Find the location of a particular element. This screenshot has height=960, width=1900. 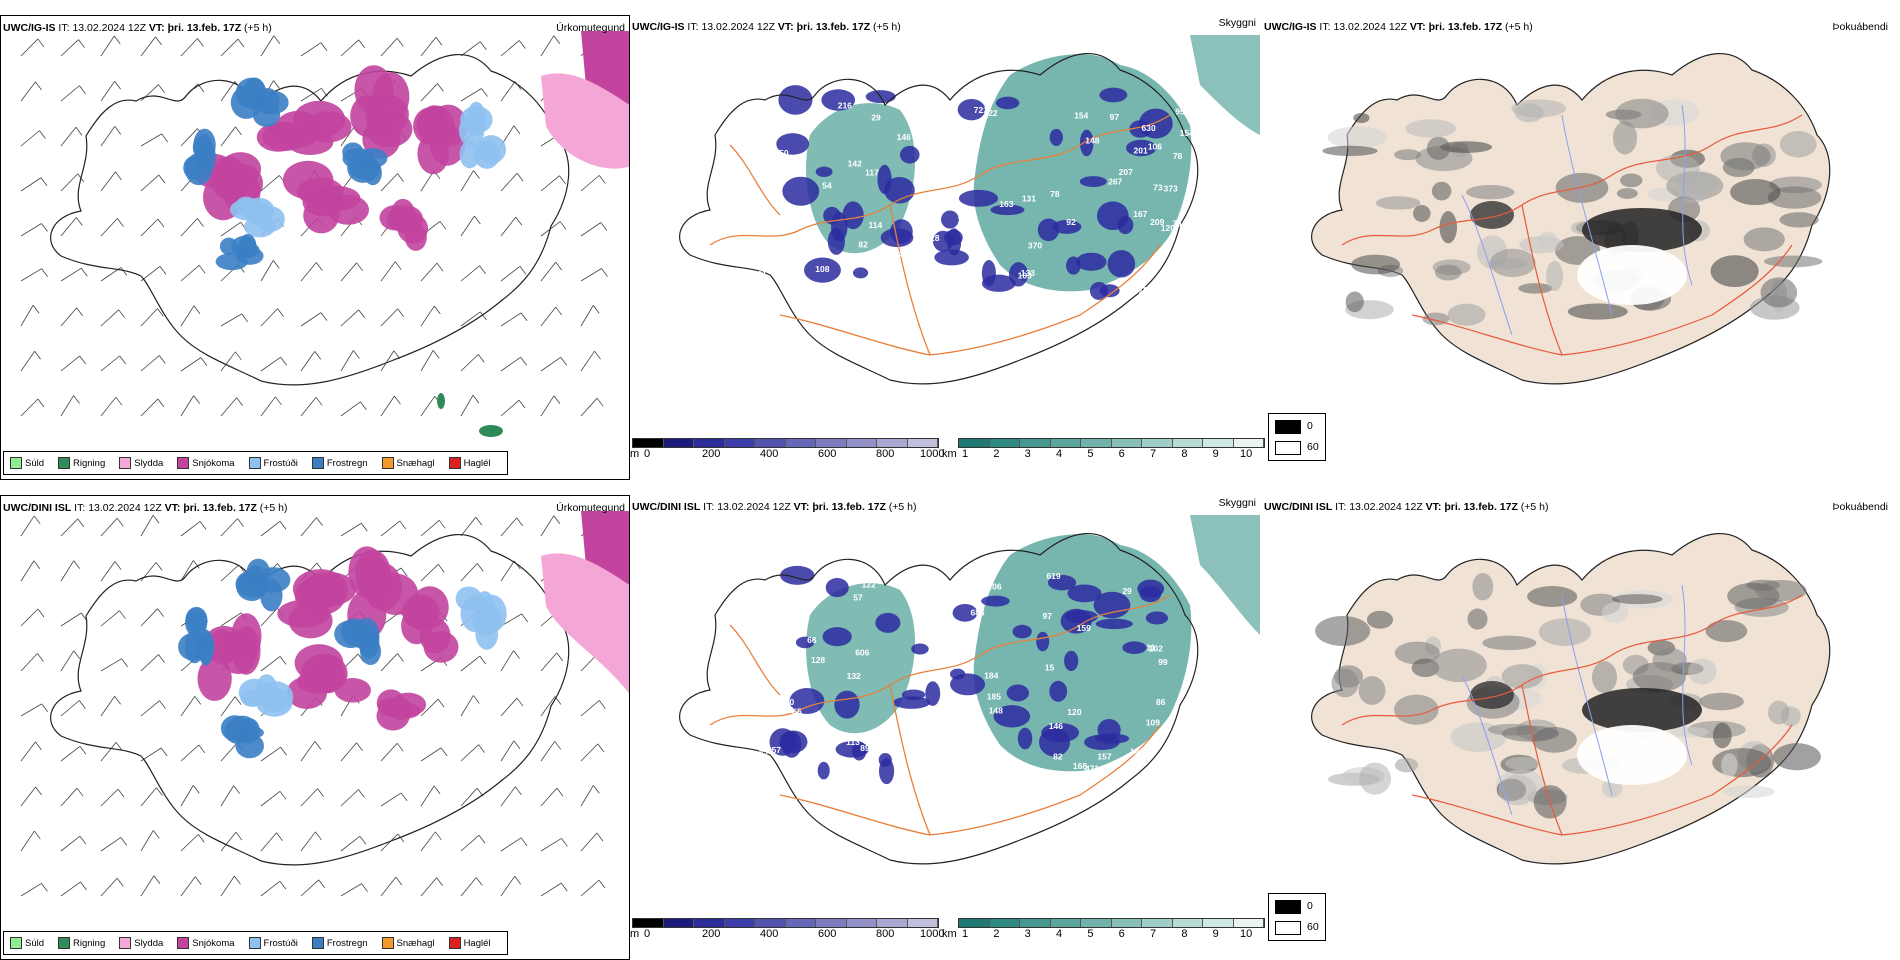

precip-legend-item: Slydda is located at coordinates (141, 943).